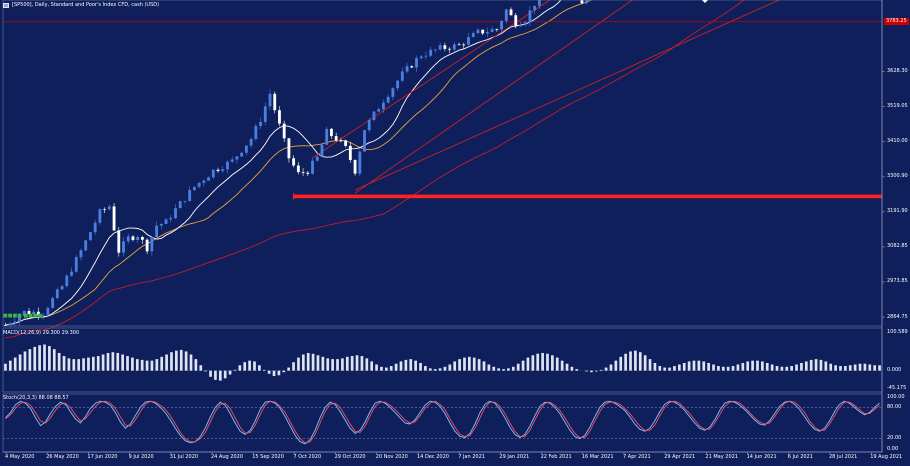  Describe the element at coordinates (268, 457) in the screenshot. I see `time-axis-label: 15 Sep 2020` at that location.